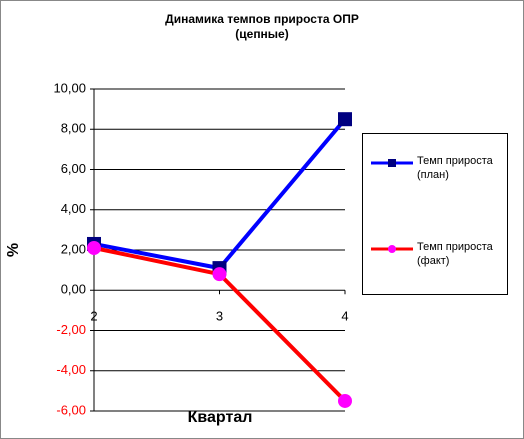  What do you see at coordinates (219, 316) in the screenshot?
I see `x-tick-label: 3` at bounding box center [219, 316].